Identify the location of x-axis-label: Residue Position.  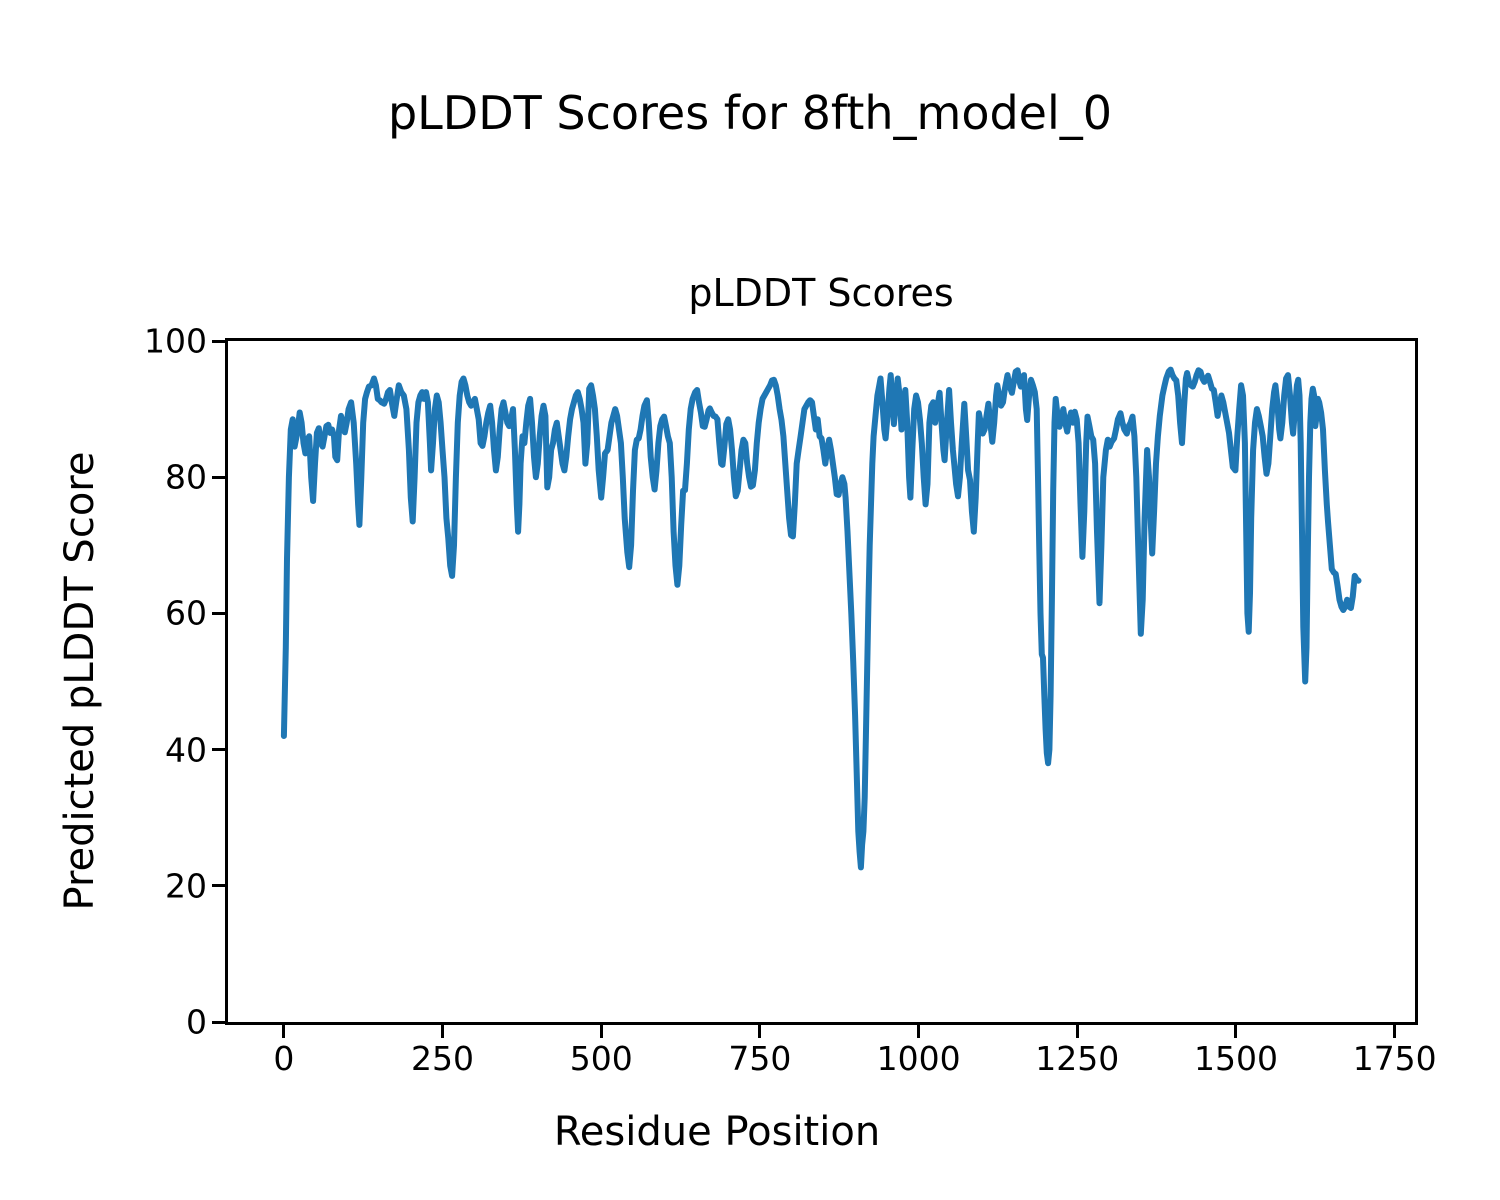
(717, 1132).